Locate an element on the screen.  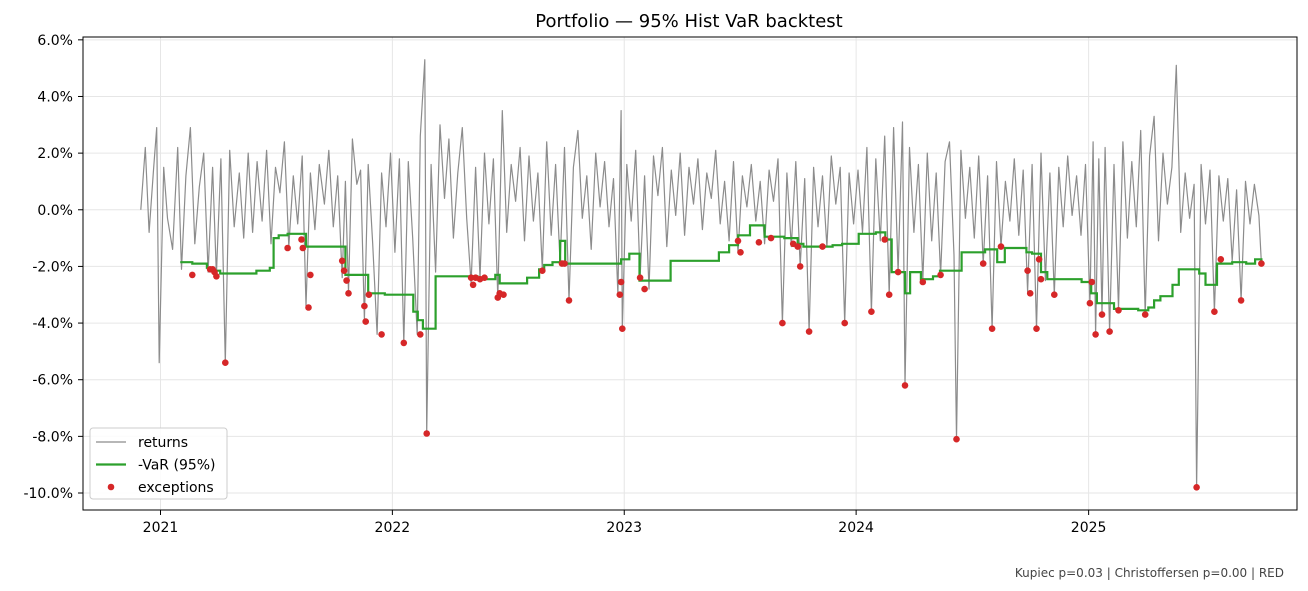
y-tick-label: -6.0% is located at coordinates (52, 381).